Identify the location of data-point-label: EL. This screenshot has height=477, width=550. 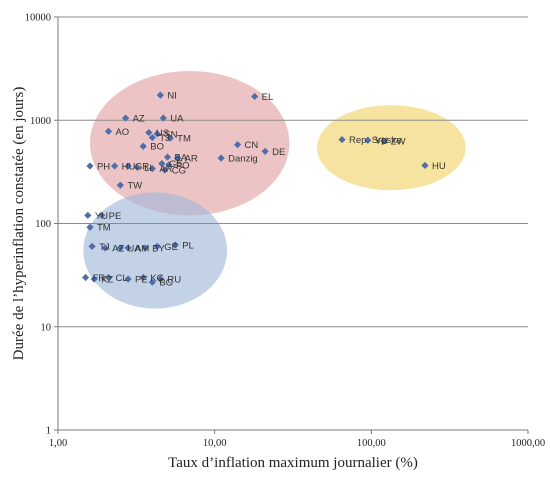
(268, 97).